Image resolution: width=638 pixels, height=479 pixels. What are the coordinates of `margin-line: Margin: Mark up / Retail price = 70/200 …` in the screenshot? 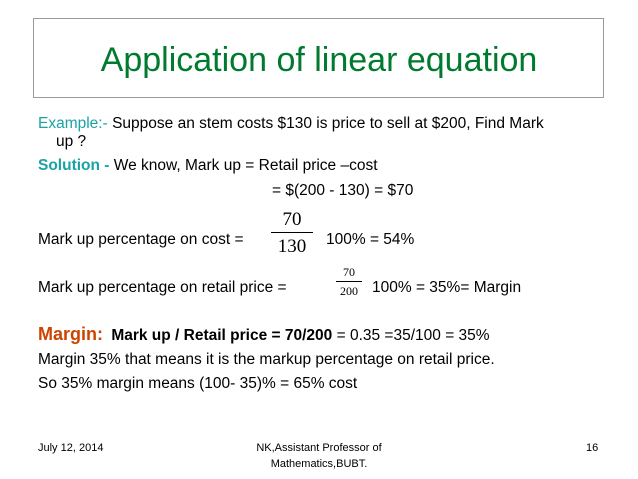 It's located at (264, 335).